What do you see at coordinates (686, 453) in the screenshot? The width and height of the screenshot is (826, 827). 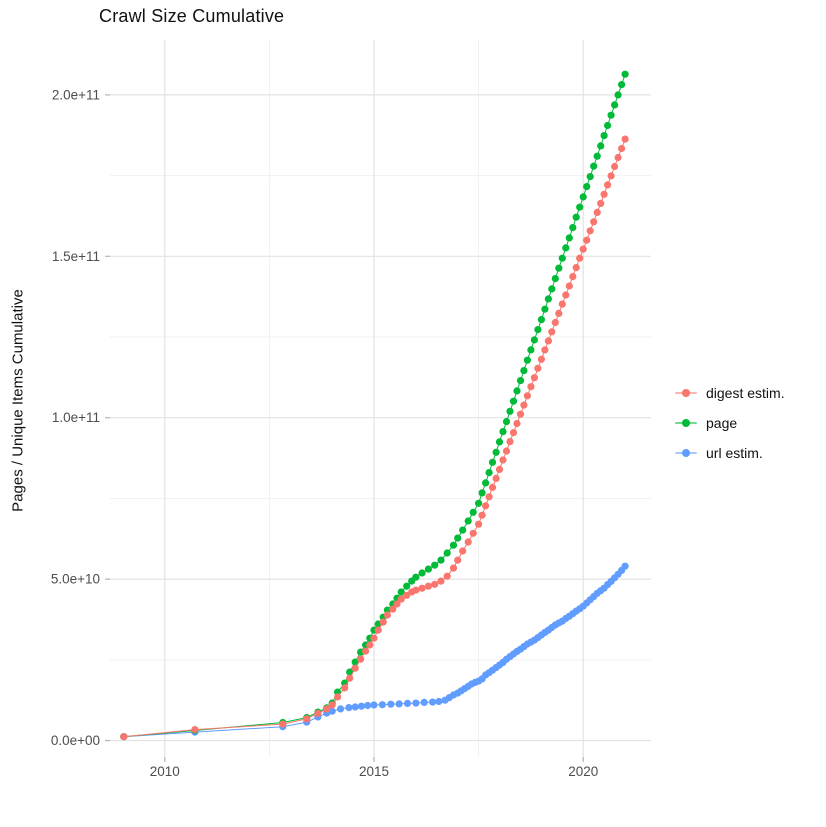 I see `legend-key-dot` at bounding box center [686, 453].